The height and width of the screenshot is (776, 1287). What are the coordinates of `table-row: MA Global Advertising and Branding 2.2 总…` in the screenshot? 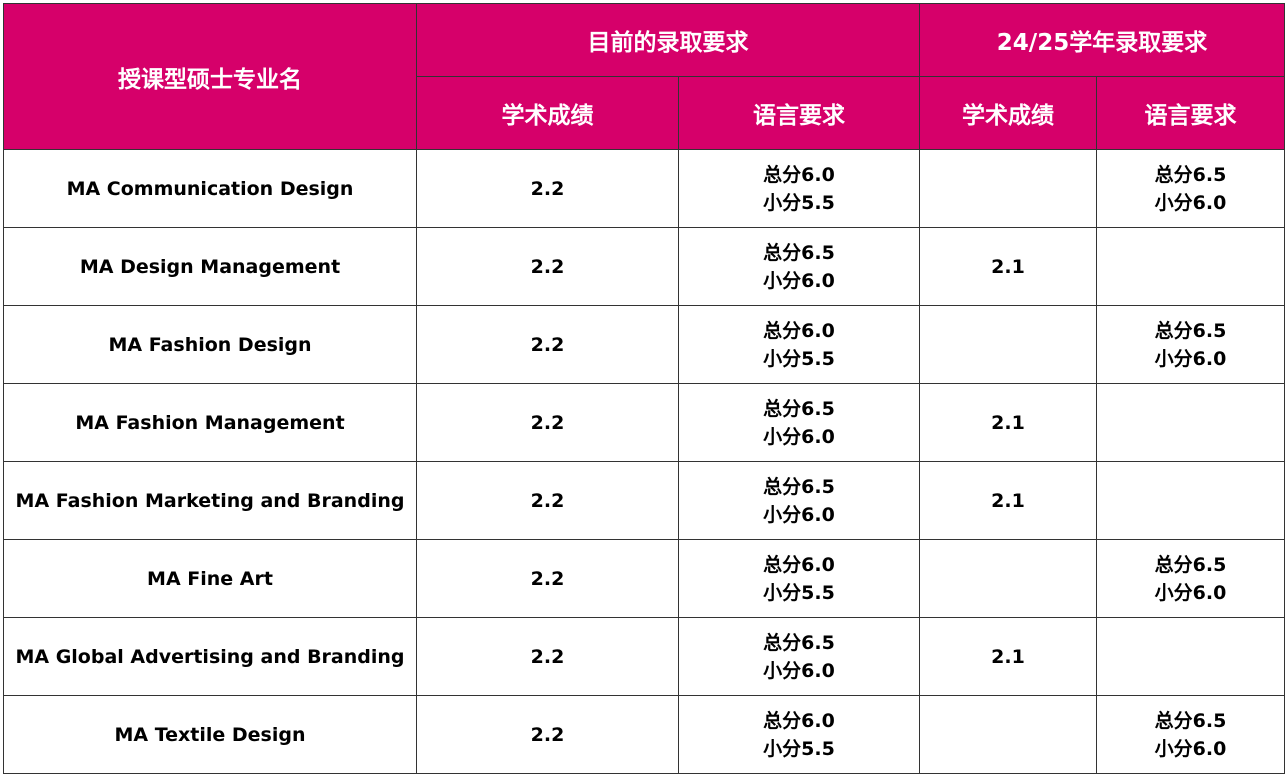 It's located at (644, 656).